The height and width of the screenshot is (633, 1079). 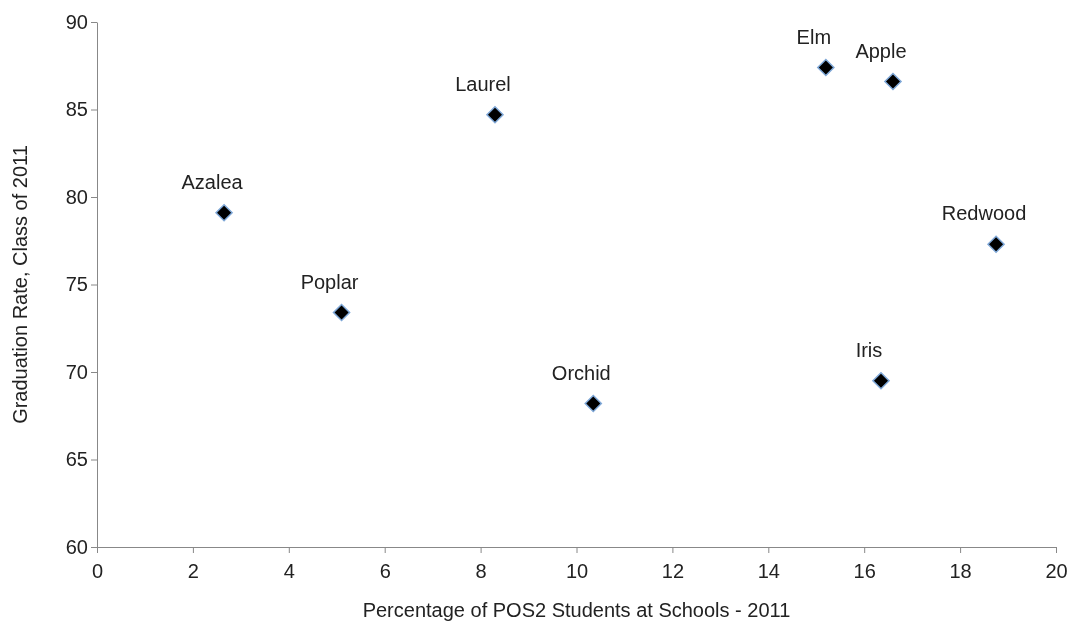 What do you see at coordinates (329, 281) in the screenshot?
I see `series-label: Poplar` at bounding box center [329, 281].